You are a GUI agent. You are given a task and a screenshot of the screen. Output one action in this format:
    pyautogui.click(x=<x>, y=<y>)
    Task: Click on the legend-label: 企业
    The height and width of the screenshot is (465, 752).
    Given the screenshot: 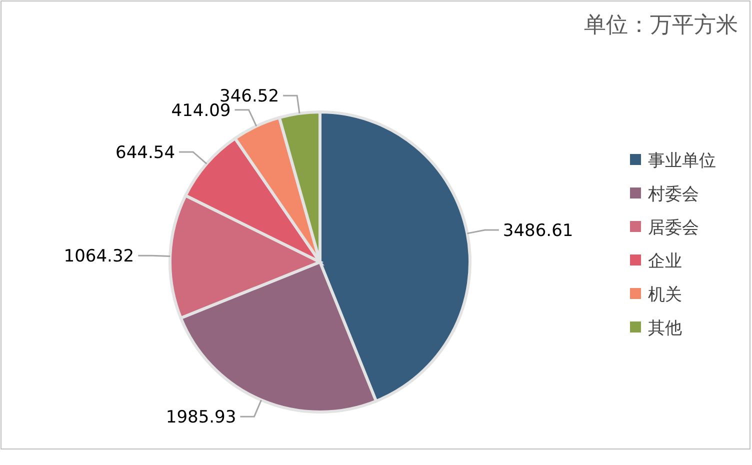 What is the action you would take?
    pyautogui.click(x=665, y=262)
    